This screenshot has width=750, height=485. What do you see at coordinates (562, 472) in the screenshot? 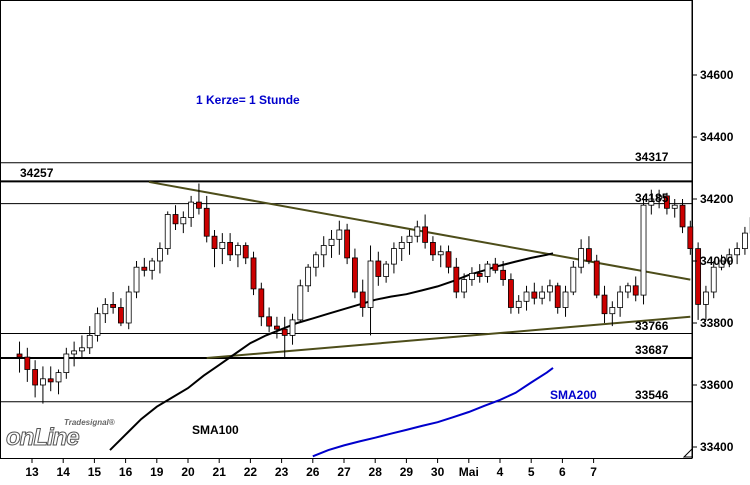
I see `x-tick-label: 6` at bounding box center [562, 472].